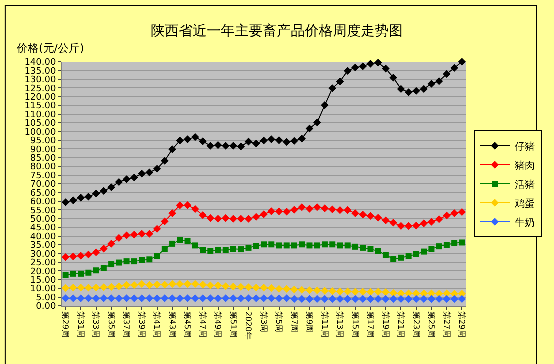  Describe the element at coordinates (43, 141) in the screenshot. I see `y-tick-label: 95.00` at that location.